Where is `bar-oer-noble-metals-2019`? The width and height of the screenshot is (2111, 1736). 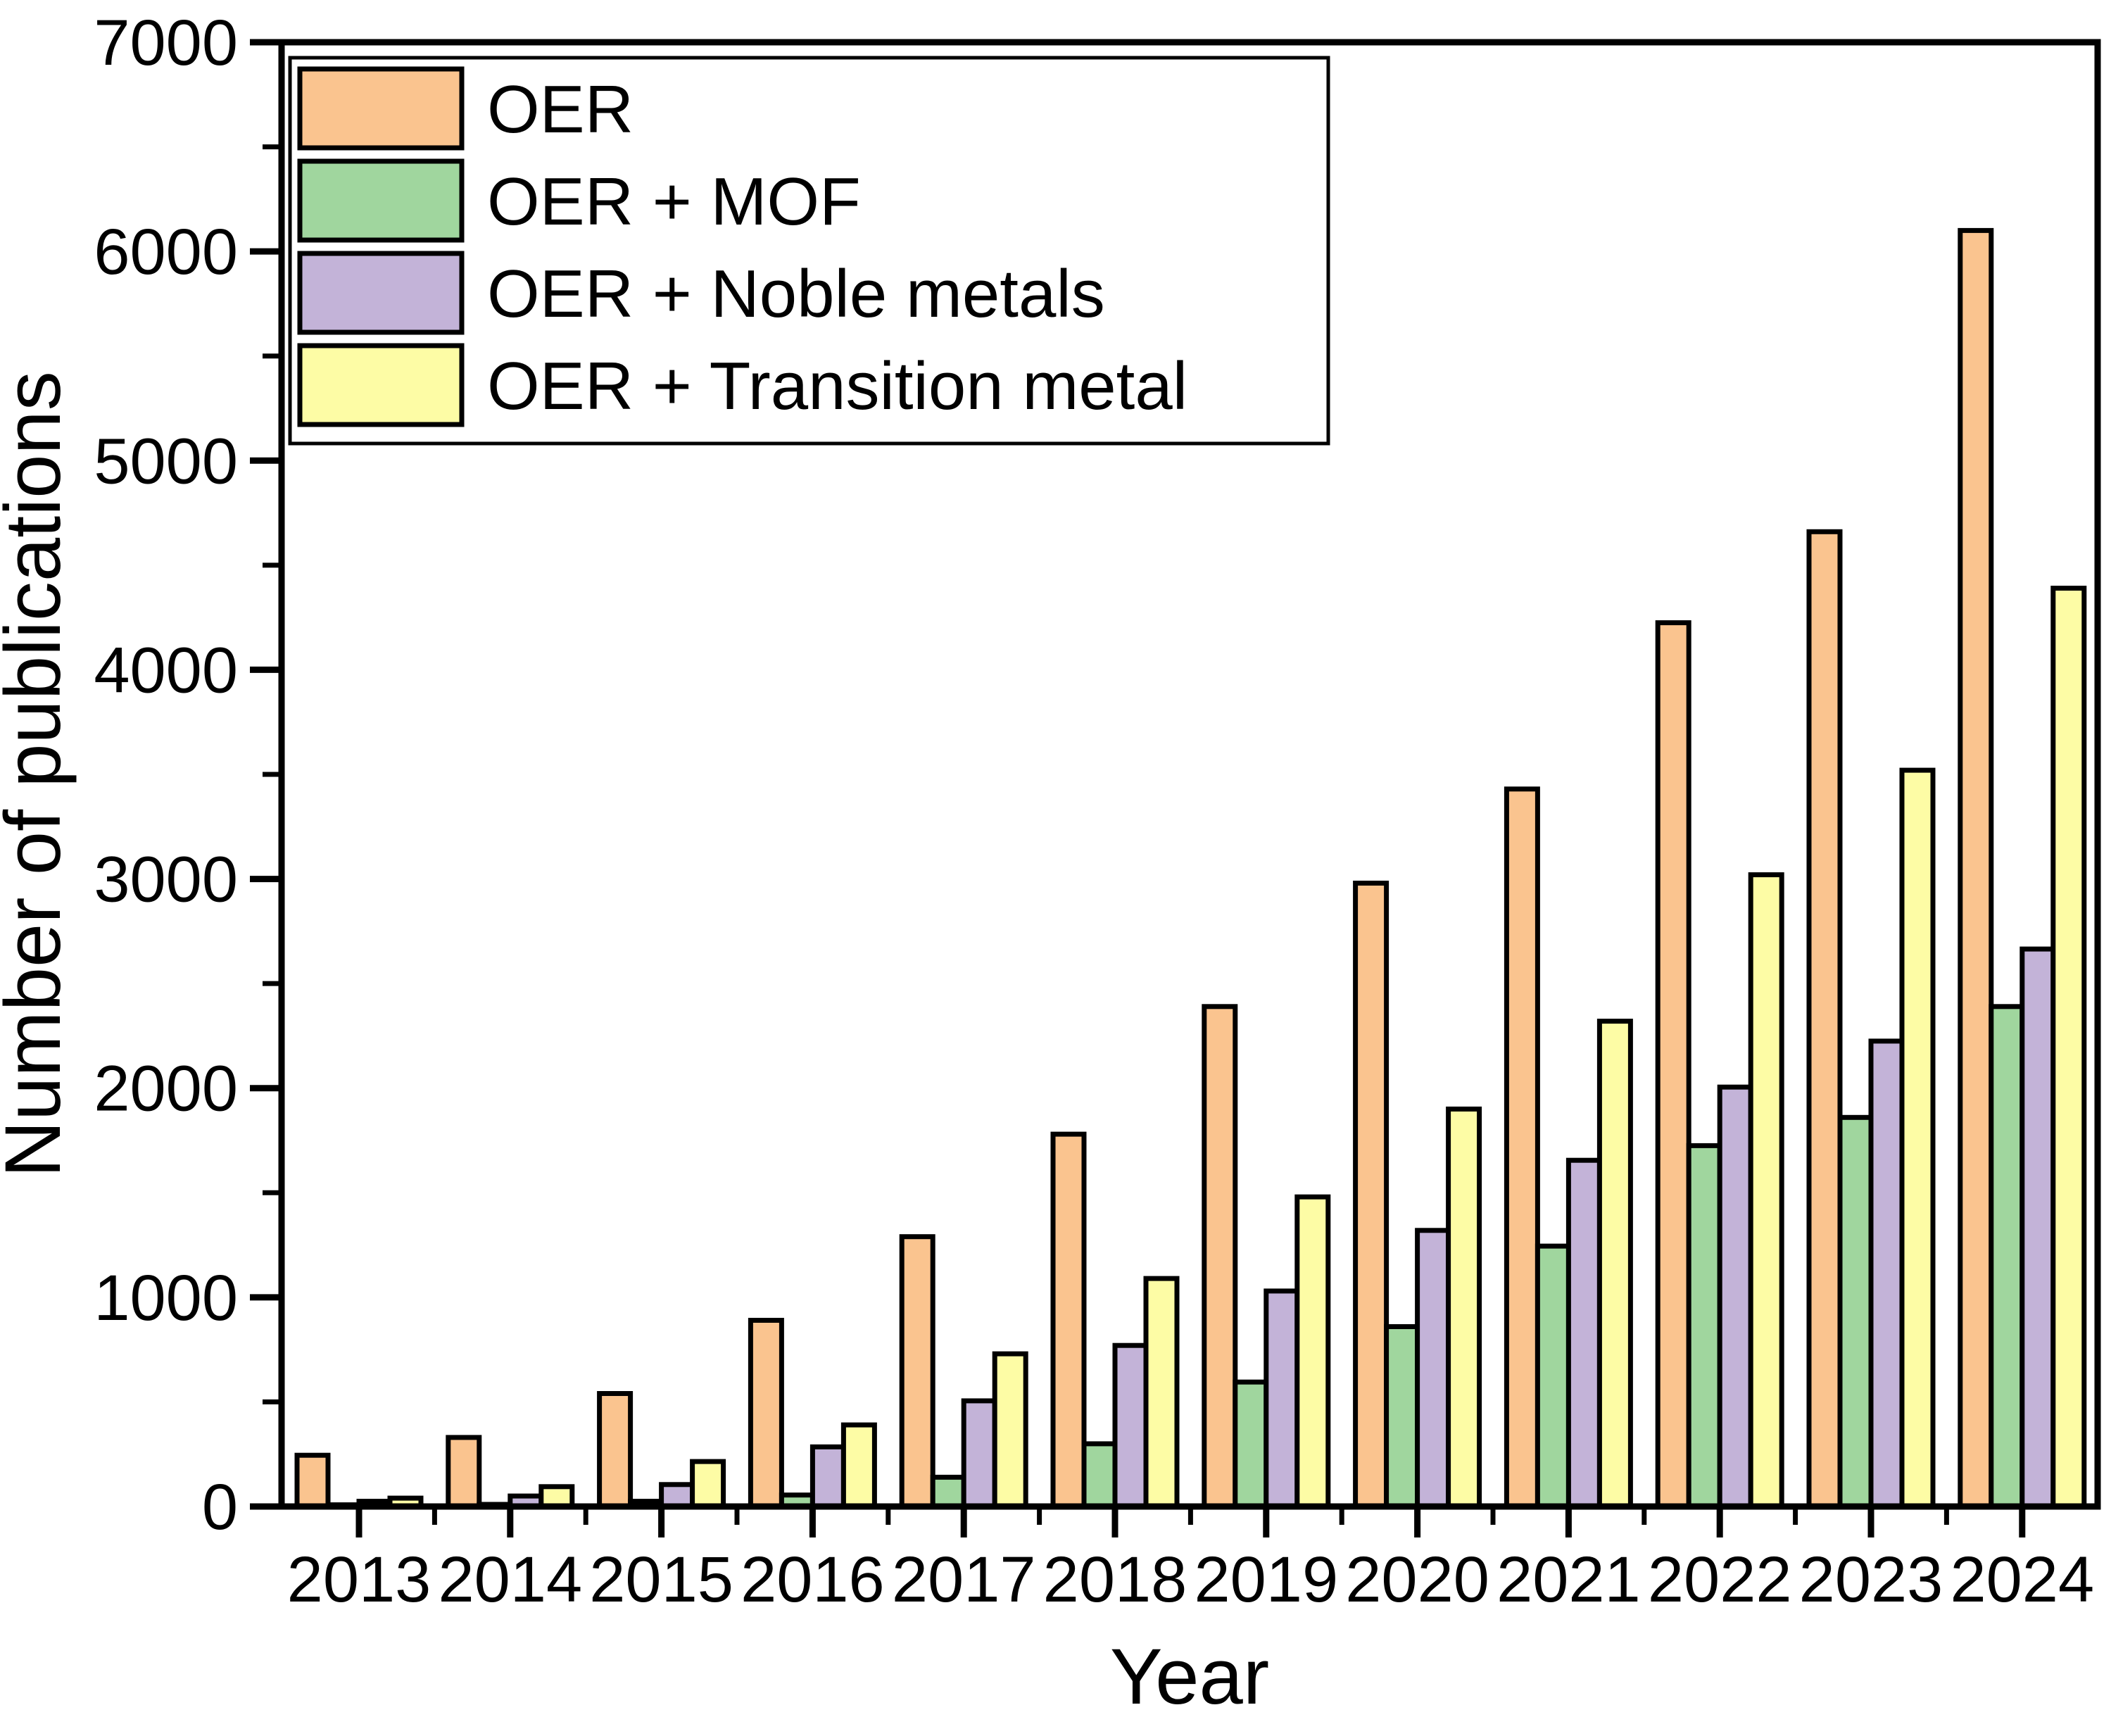
bar-oer-noble-metals-2019 is located at coordinates (1282, 1398).